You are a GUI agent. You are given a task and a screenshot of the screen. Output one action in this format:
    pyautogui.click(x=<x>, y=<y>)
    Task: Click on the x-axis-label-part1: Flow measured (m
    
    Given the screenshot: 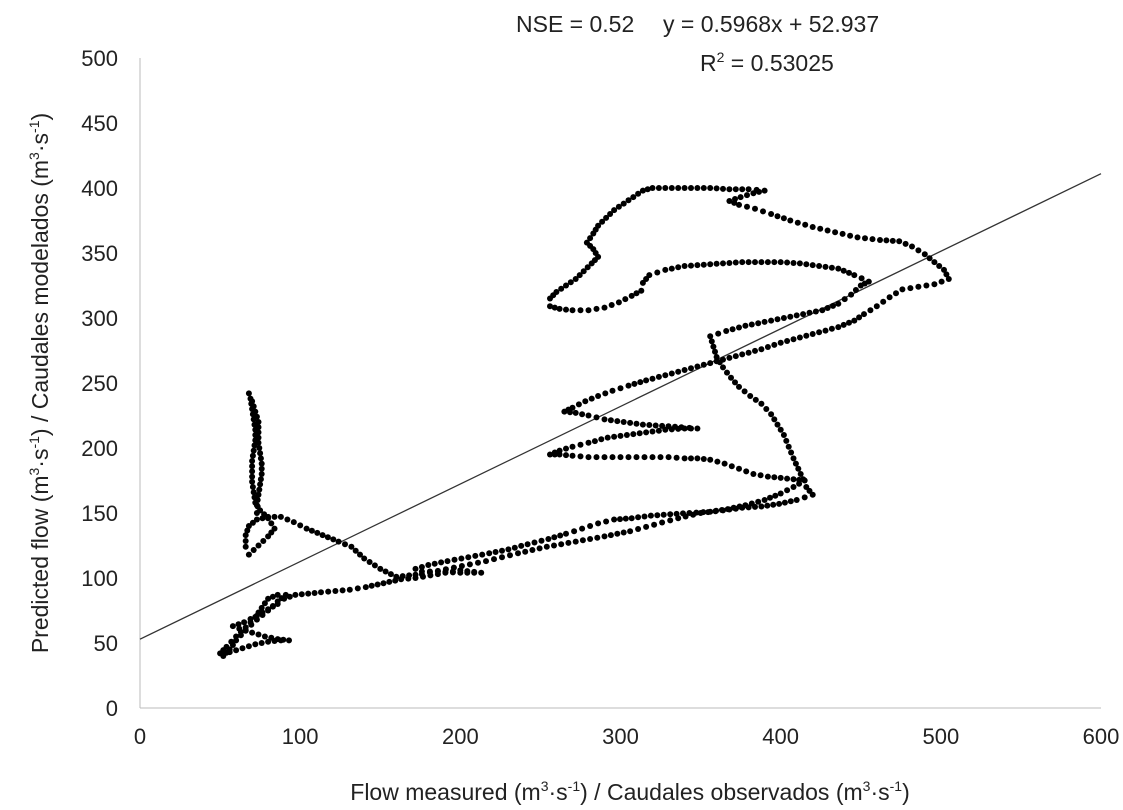 What is the action you would take?
    pyautogui.click(x=445, y=792)
    